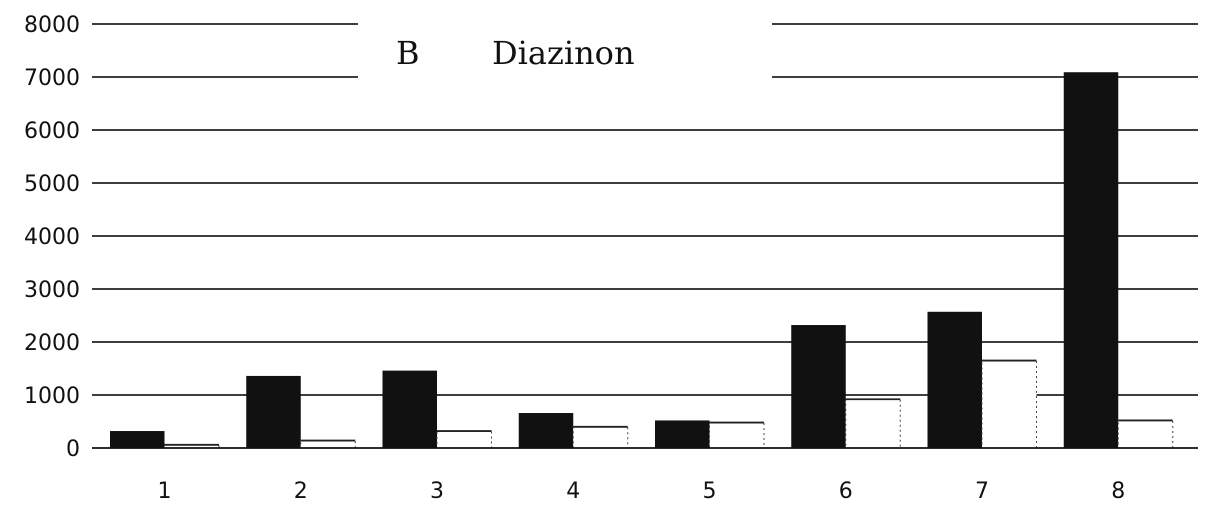 Image resolution: width=1206 pixels, height=507 pixels. What do you see at coordinates (408, 53) in the screenshot?
I see `panel-letter: B` at bounding box center [408, 53].